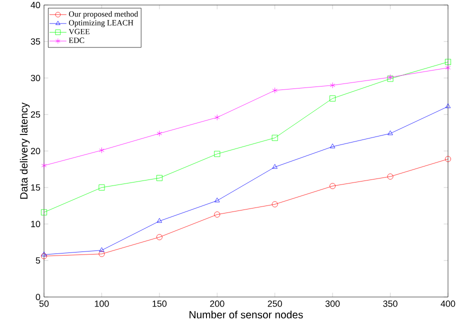 The height and width of the screenshot is (325, 474). Describe the element at coordinates (159, 303) in the screenshot. I see `x-tick-label: 150` at that location.